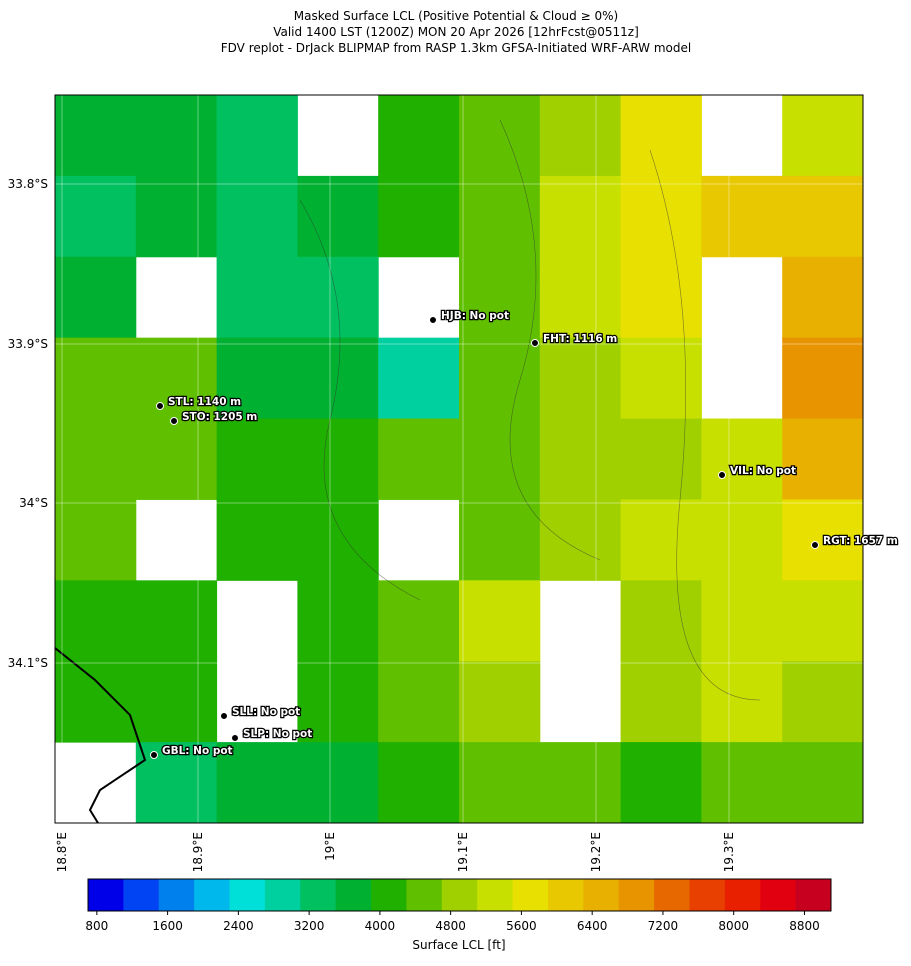  I want to click on station-label: GBL: No pot, so click(197, 751).